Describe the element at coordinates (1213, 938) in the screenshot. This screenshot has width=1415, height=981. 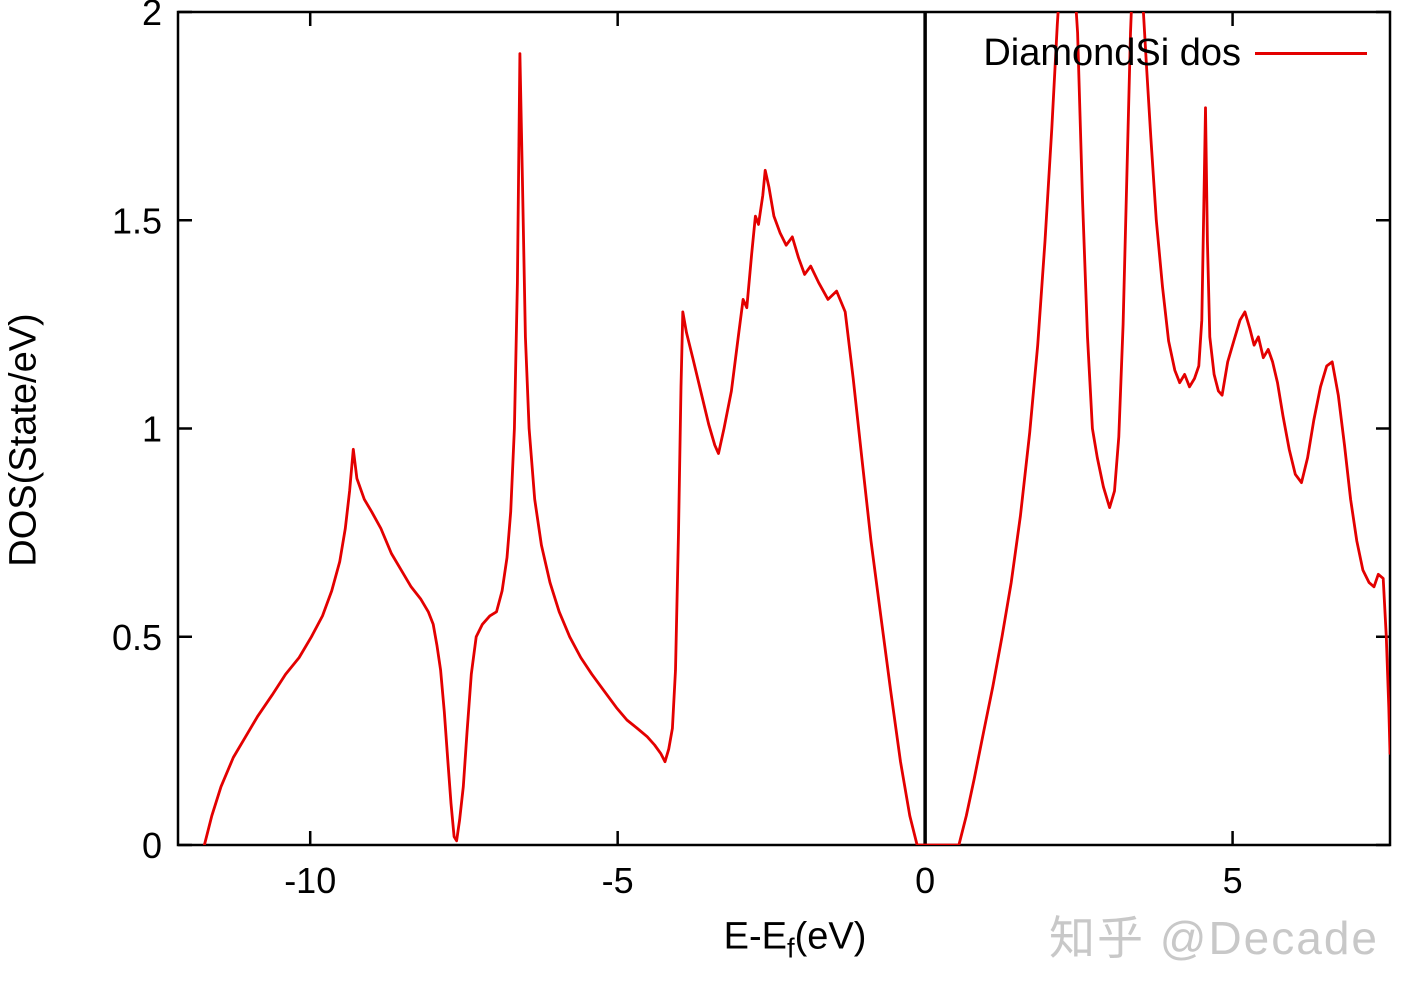
I see `watermark: 知乎 @Decade` at that location.